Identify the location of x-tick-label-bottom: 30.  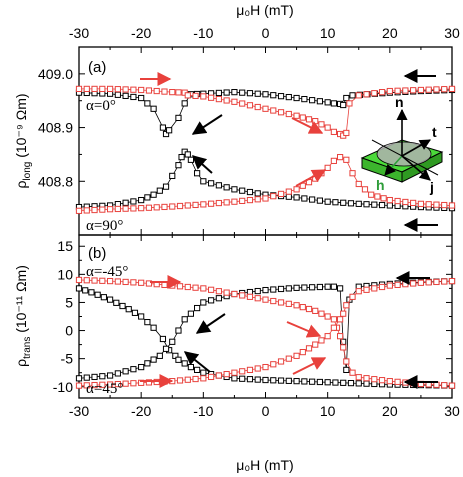
(452, 411).